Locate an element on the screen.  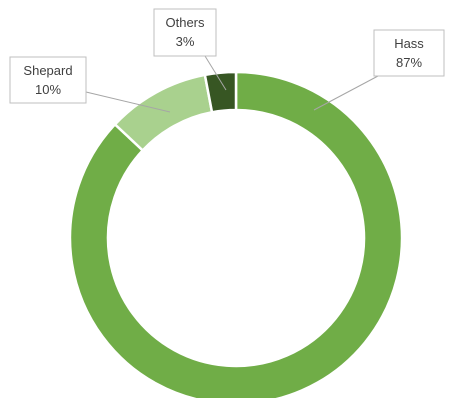
callout-box-others is located at coordinates (185, 32).